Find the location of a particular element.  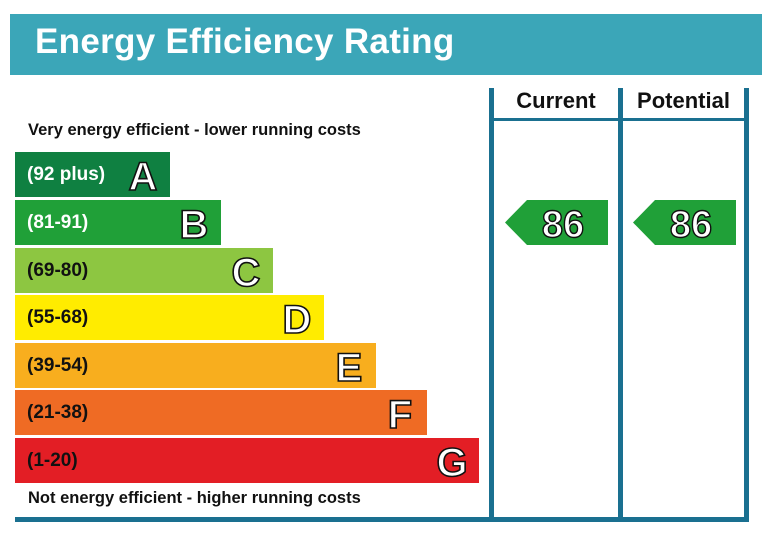

band-d: (55-68) D is located at coordinates (169, 319).